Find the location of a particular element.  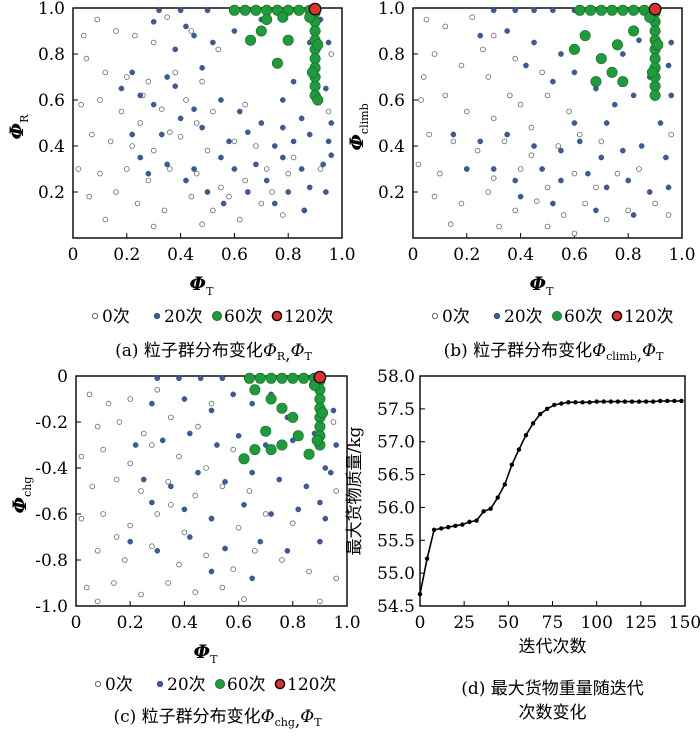

y-tick-label: 57.0 is located at coordinates (396, 443).